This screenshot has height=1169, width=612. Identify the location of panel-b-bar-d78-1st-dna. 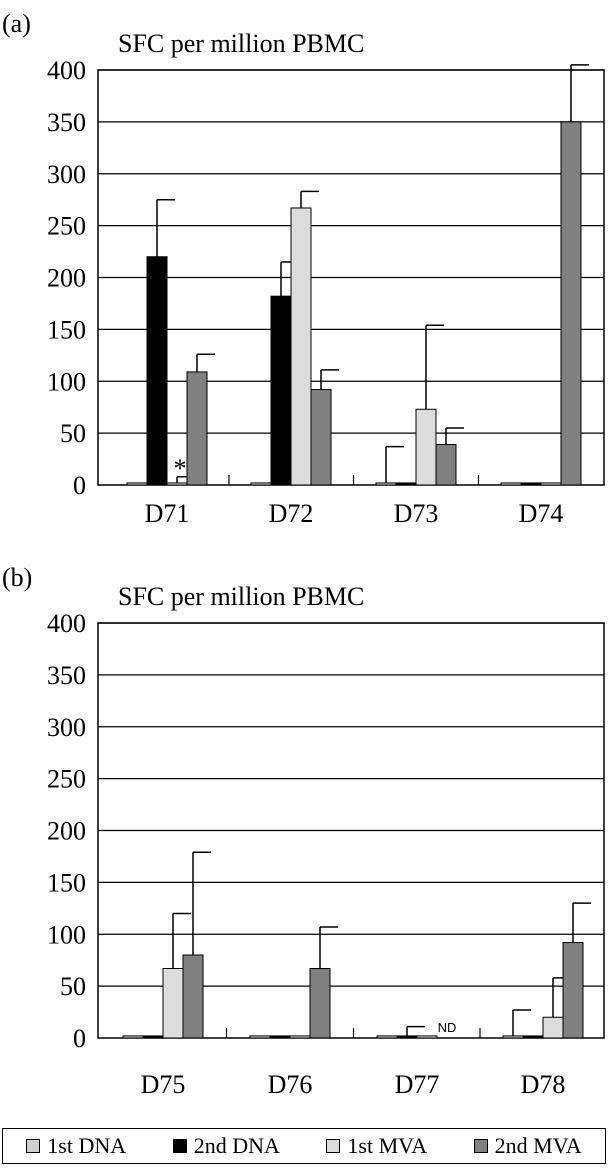
(513, 1037).